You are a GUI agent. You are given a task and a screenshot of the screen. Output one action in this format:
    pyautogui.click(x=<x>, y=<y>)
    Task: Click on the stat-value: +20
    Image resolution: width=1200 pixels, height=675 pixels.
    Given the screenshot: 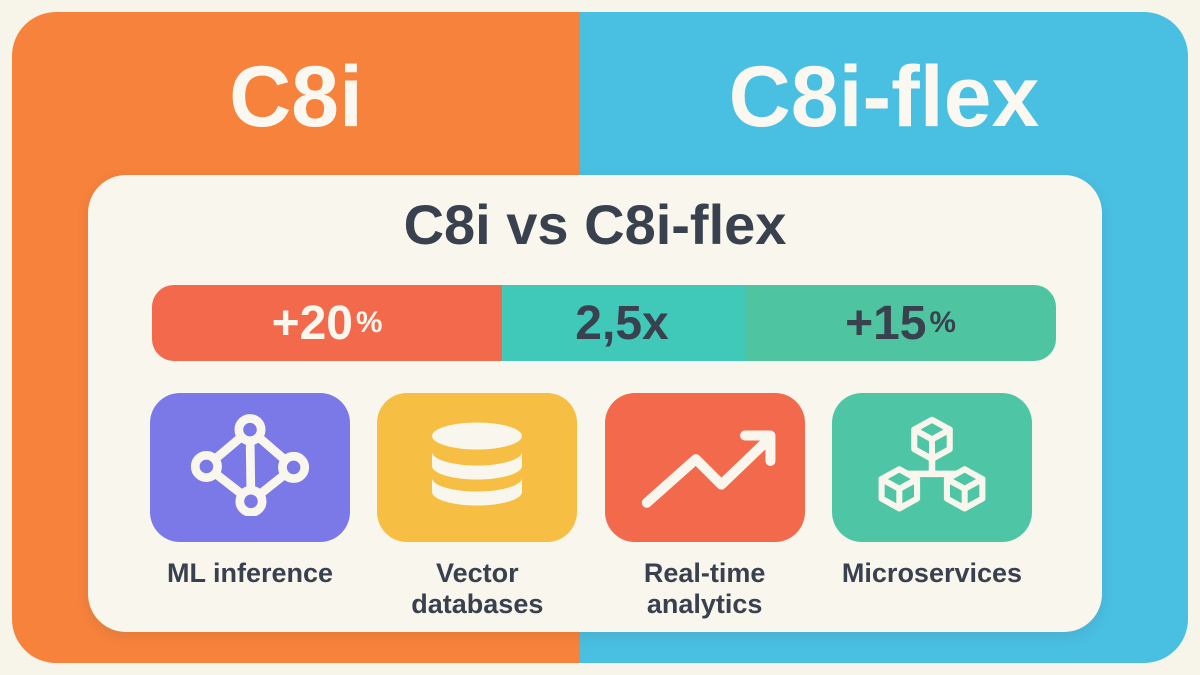 What is the action you would take?
    pyautogui.click(x=312, y=323)
    